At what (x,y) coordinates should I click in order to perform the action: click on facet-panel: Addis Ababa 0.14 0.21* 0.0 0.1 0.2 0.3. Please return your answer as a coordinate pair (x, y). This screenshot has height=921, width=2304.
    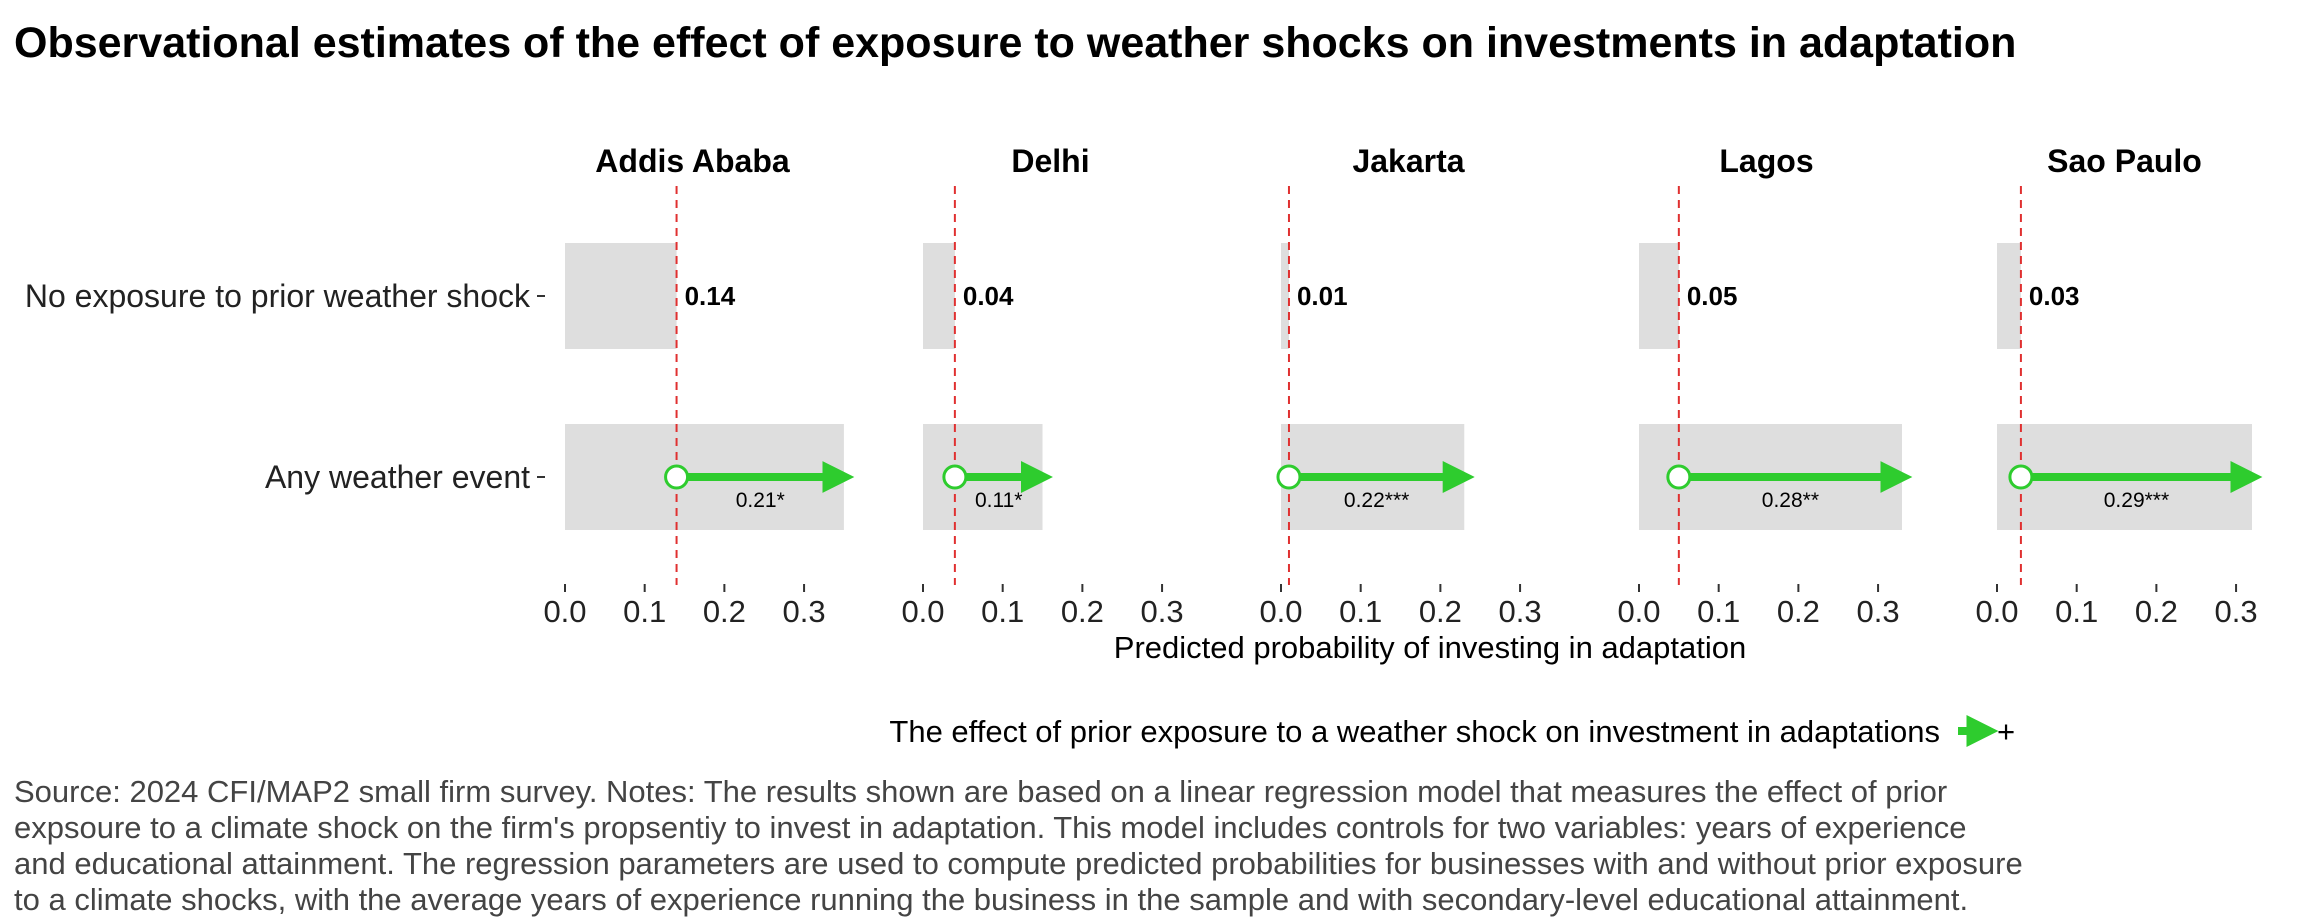
    Looking at the image, I should click on (699, 386).